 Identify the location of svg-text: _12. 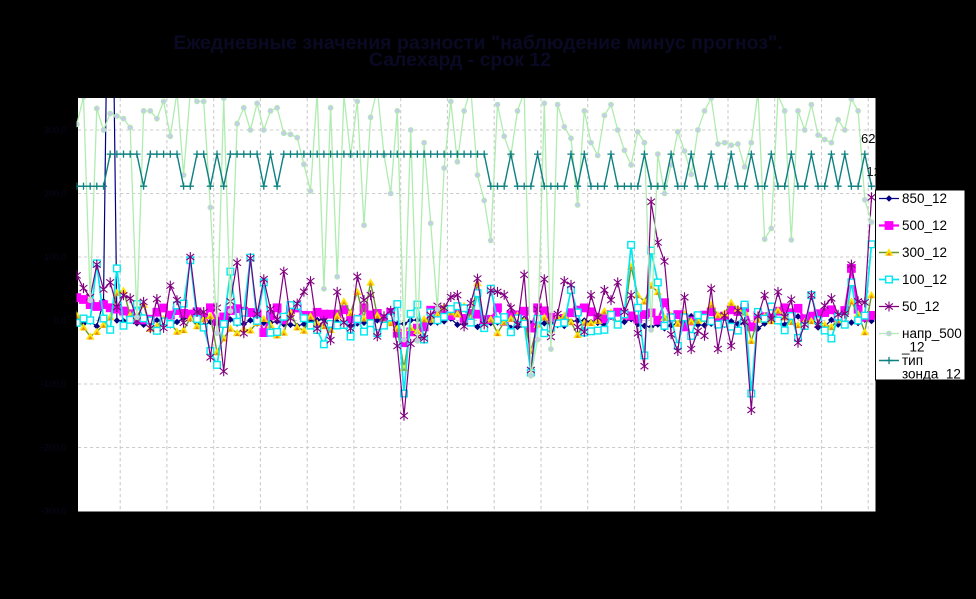
(913, 347).